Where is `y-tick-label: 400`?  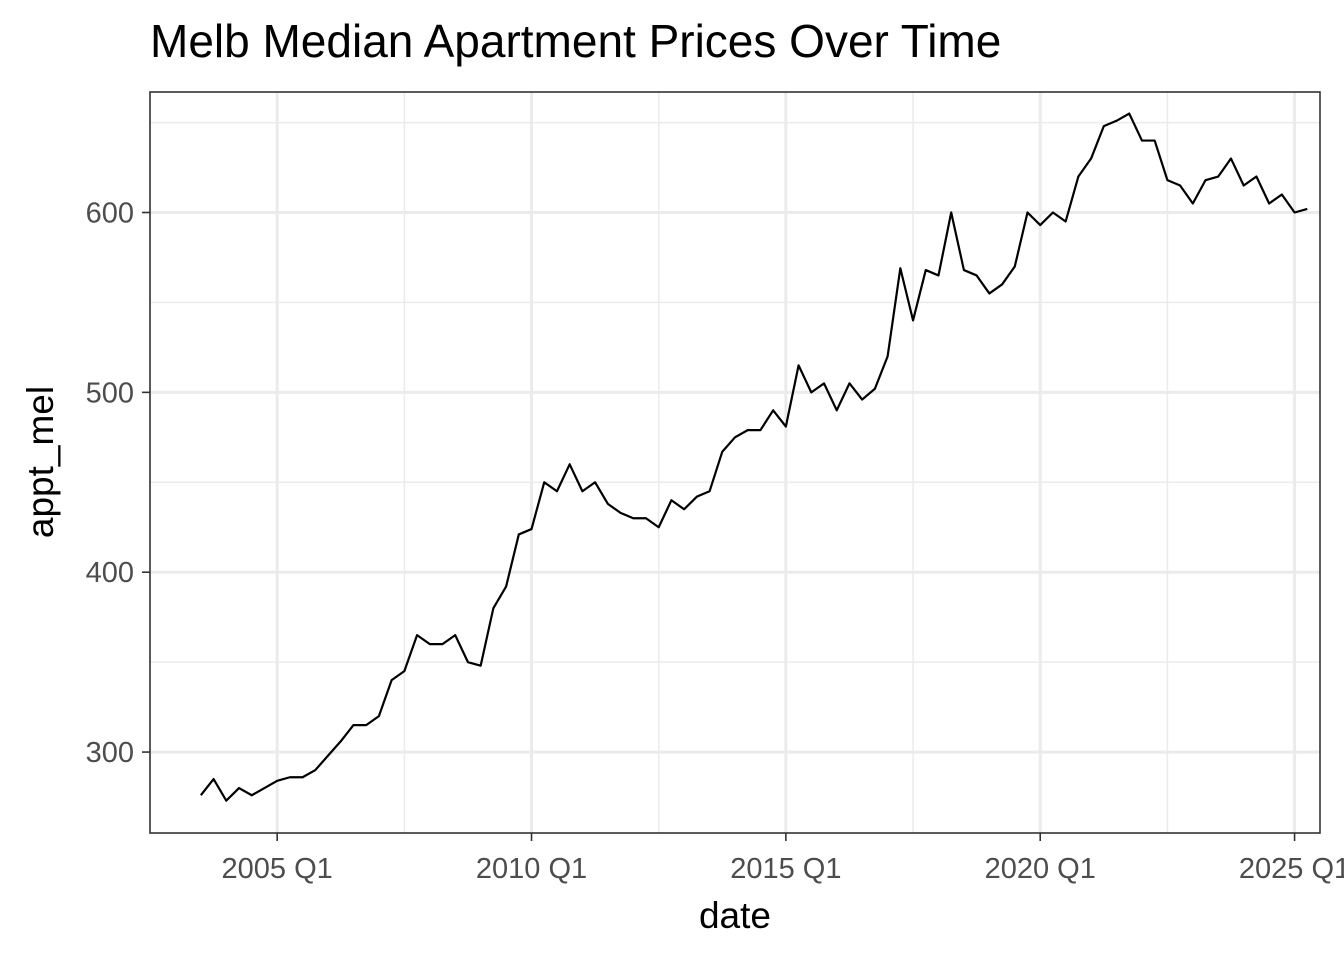 y-tick-label: 400 is located at coordinates (110, 573).